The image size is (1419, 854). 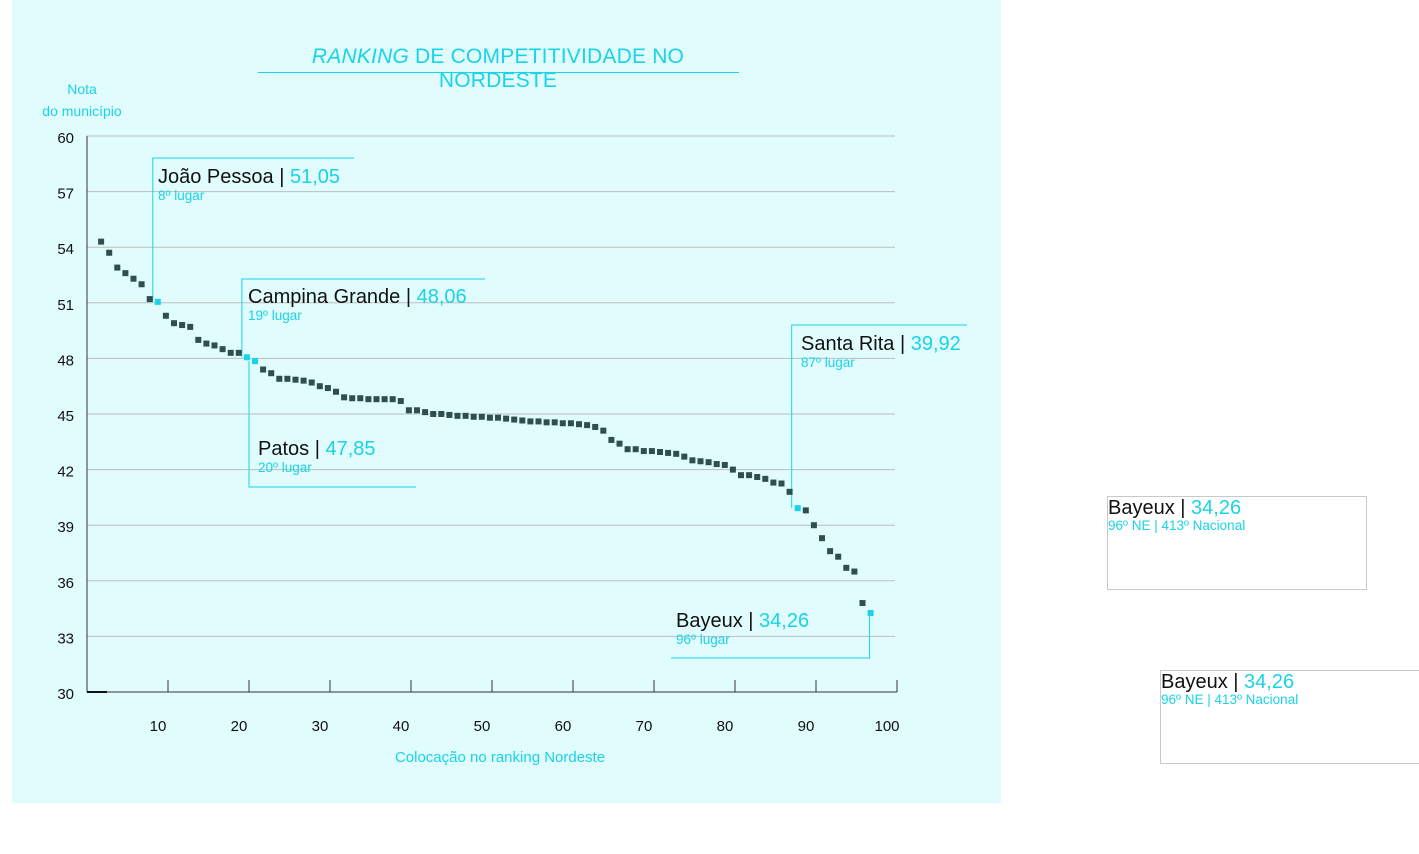 I want to click on y-tick-label: 39, so click(x=65, y=527).